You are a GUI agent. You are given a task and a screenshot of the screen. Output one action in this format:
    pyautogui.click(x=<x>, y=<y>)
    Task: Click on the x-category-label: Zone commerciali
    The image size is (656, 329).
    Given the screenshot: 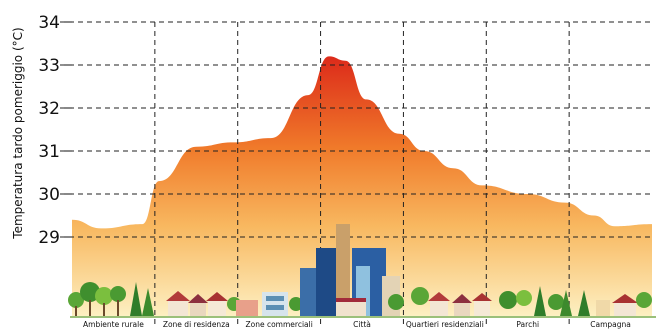 What is the action you would take?
    pyautogui.click(x=278, y=324)
    